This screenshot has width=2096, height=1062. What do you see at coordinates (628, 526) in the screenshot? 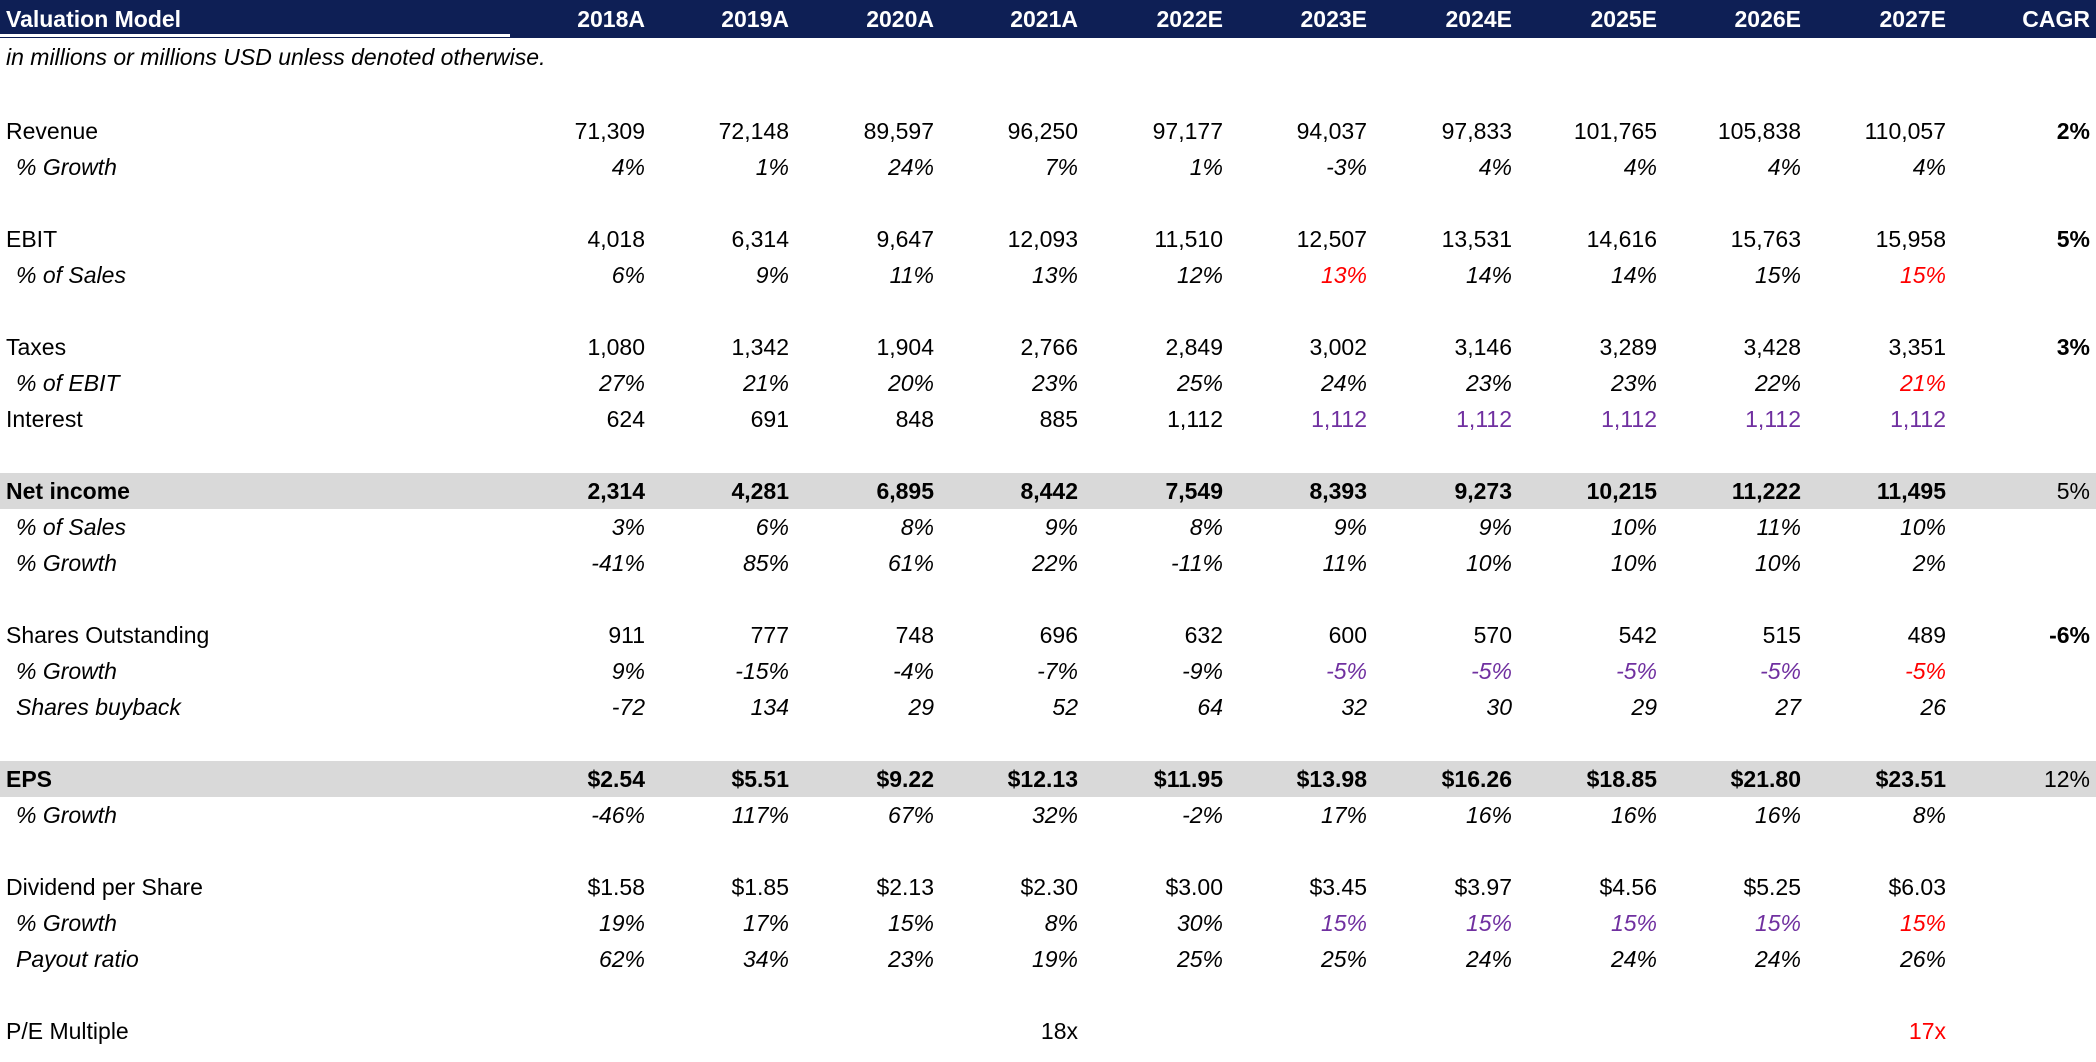
I see `value-cell: 3%` at bounding box center [628, 526].